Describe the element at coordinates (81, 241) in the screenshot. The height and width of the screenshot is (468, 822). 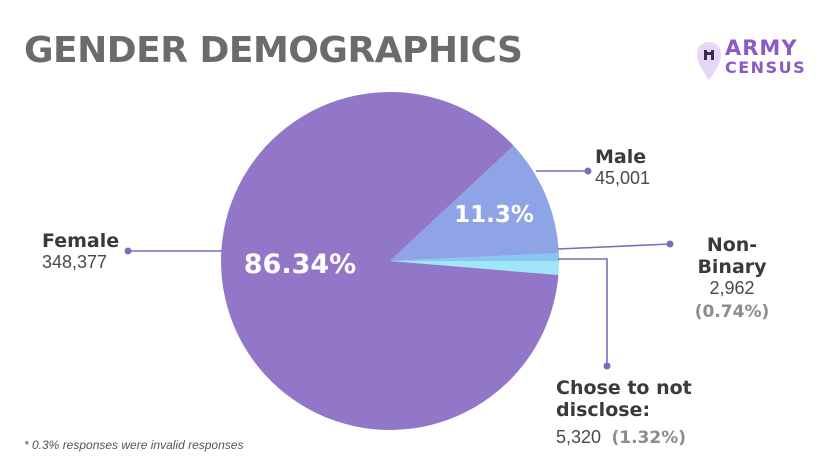
I see `label-female-name: Female` at that location.